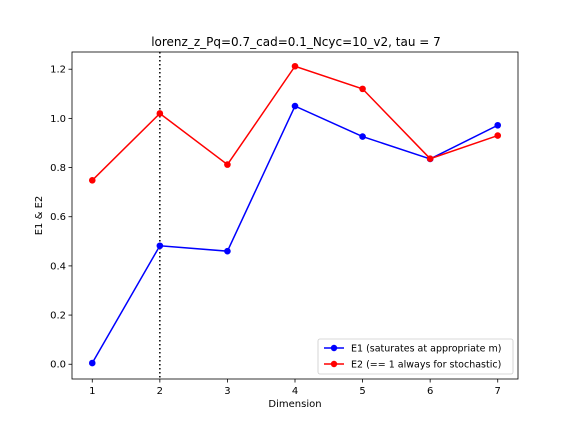  What do you see at coordinates (430, 391) in the screenshot?
I see `x-tick-label: 6` at bounding box center [430, 391].